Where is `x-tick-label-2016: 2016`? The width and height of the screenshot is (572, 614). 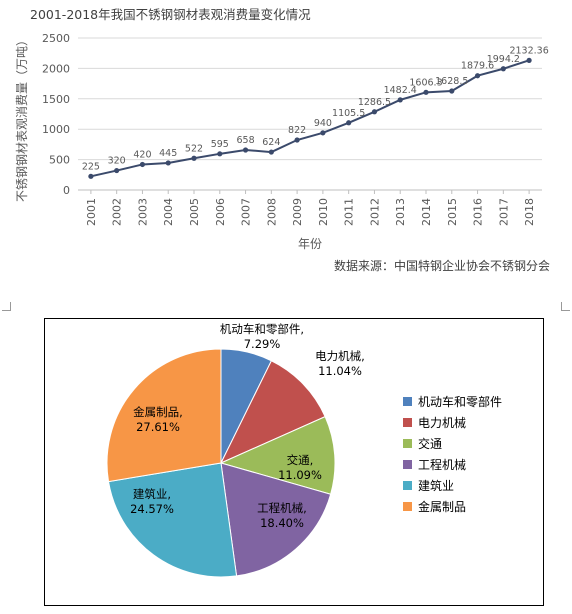 x-tick-label-2016: 2016 is located at coordinates (478, 212).